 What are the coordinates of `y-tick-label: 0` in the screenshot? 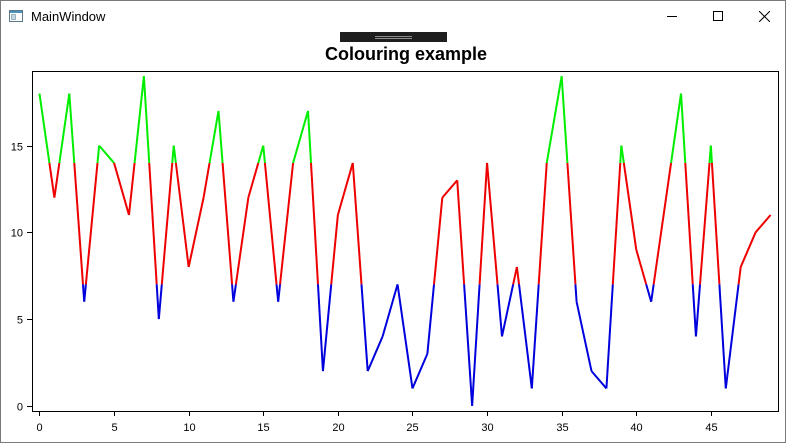 It's located at (20, 408).